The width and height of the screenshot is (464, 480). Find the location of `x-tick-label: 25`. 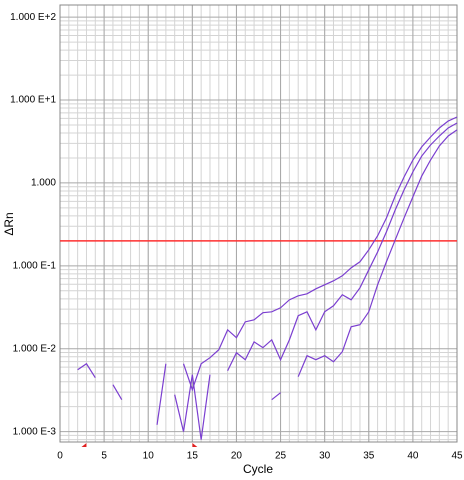

x-tick-label: 25 is located at coordinates (281, 456).